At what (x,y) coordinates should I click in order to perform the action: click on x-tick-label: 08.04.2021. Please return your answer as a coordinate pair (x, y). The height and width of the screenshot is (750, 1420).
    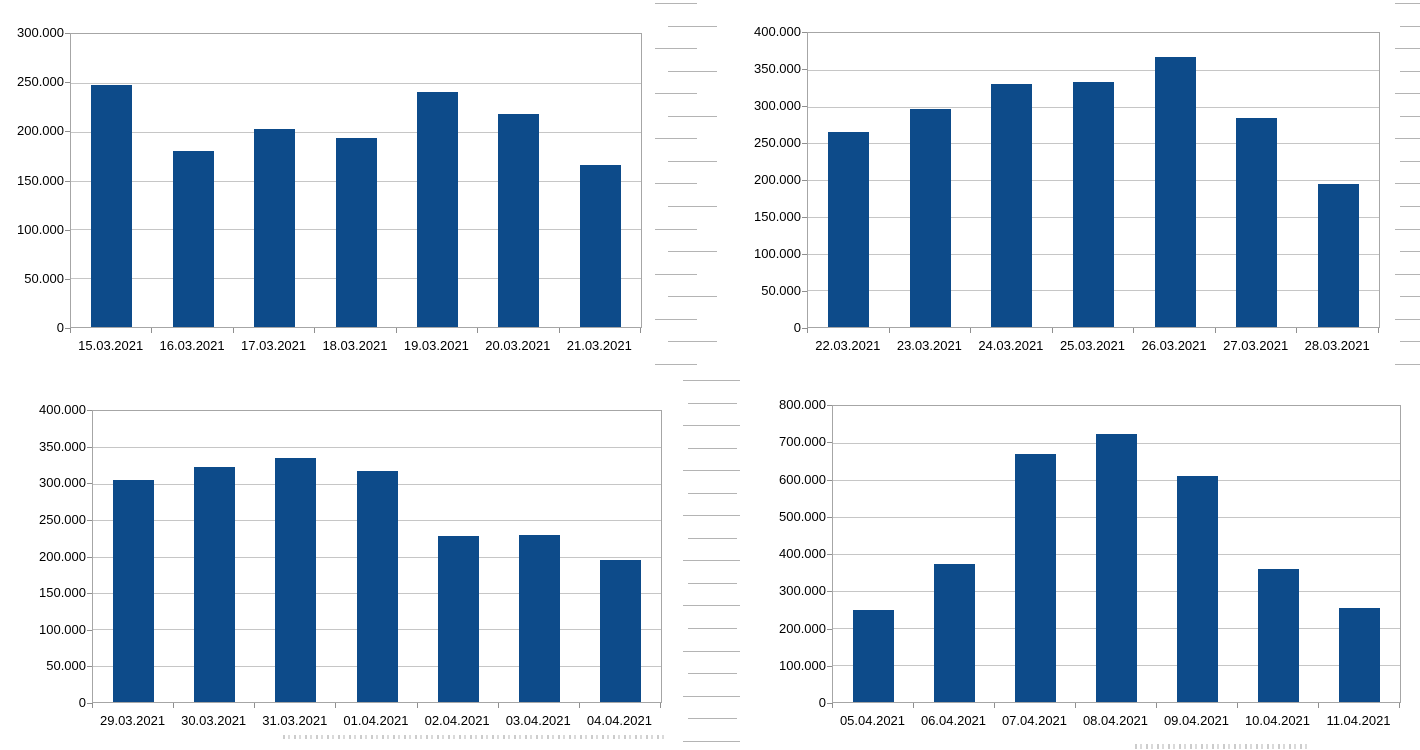
    Looking at the image, I should click on (1115, 720).